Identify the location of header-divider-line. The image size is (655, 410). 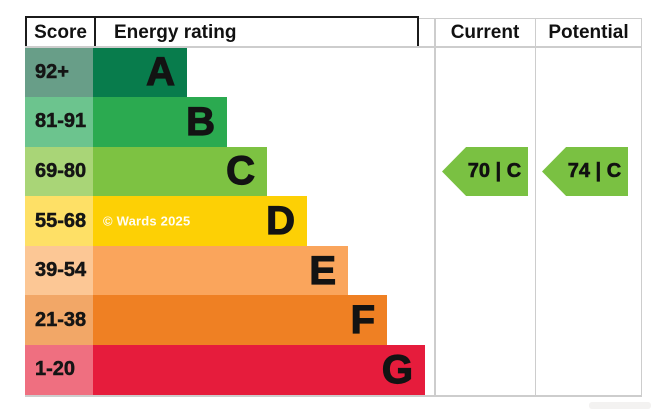
(333, 46).